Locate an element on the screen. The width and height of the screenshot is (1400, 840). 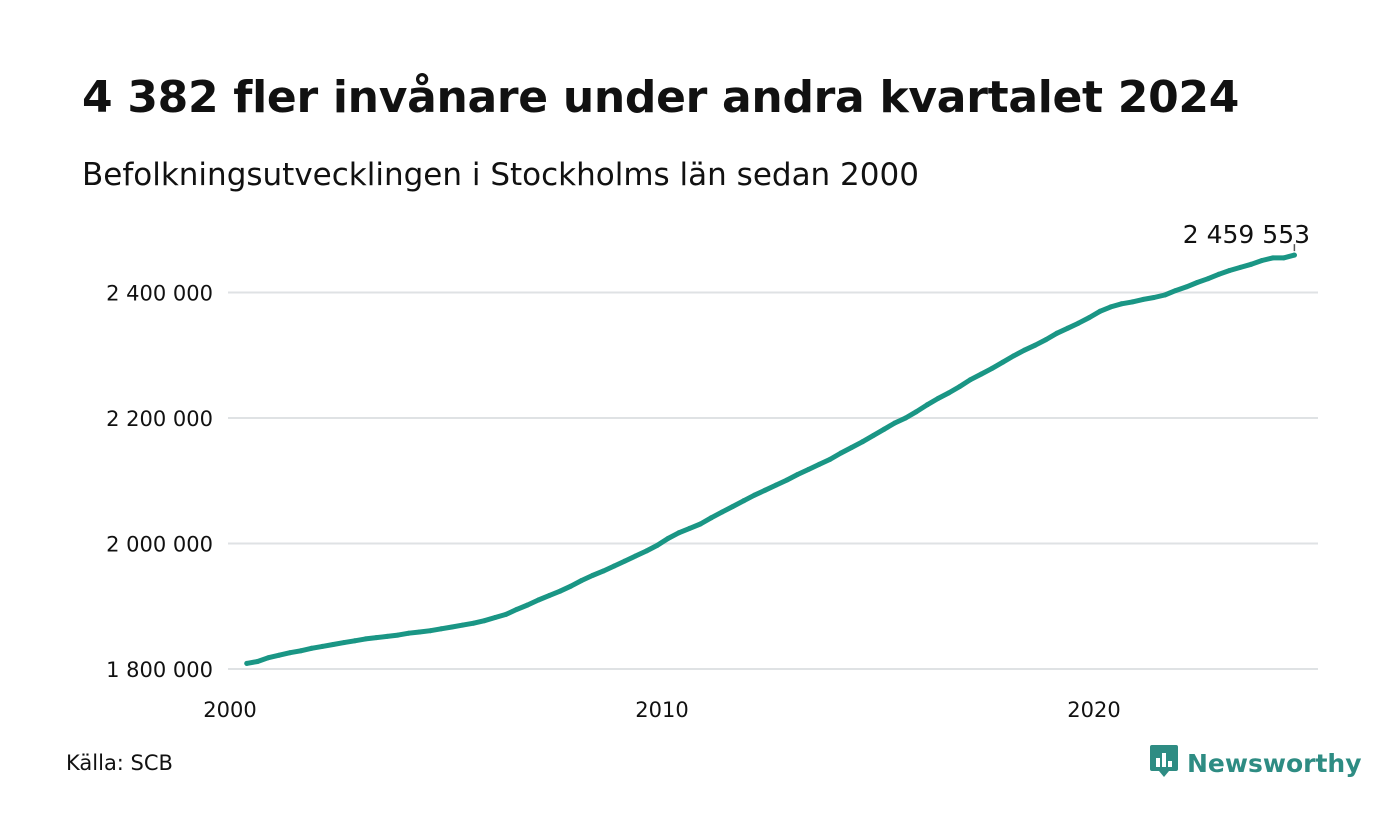
newsworthy-logo: Newsworthy is located at coordinates (1255, 763).